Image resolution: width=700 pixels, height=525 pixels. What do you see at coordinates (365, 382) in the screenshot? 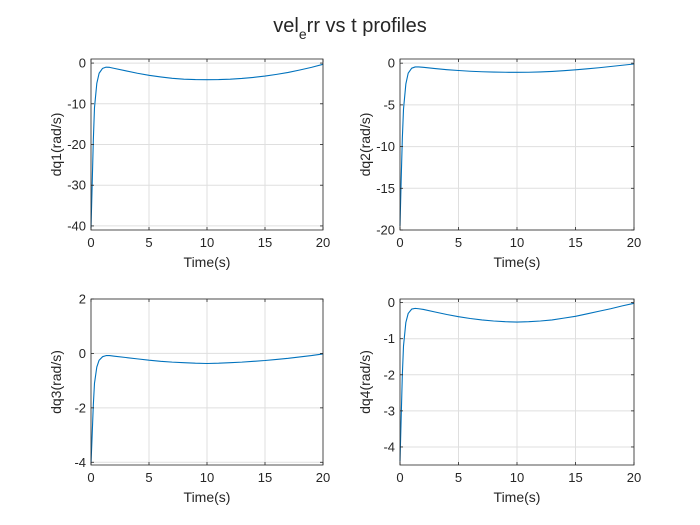
I see `y-axis-label: dq4(rad/s)` at bounding box center [365, 382].